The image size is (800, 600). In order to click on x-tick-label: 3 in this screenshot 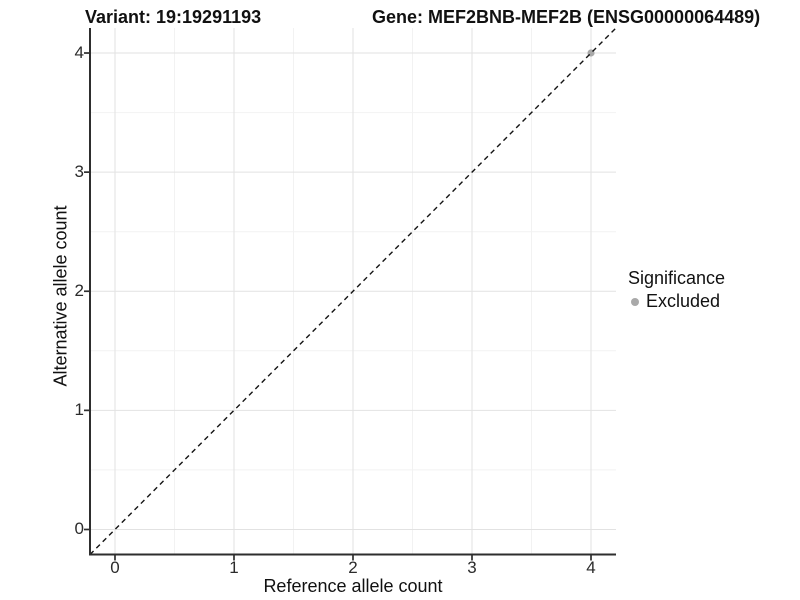, I will do `click(472, 567)`.